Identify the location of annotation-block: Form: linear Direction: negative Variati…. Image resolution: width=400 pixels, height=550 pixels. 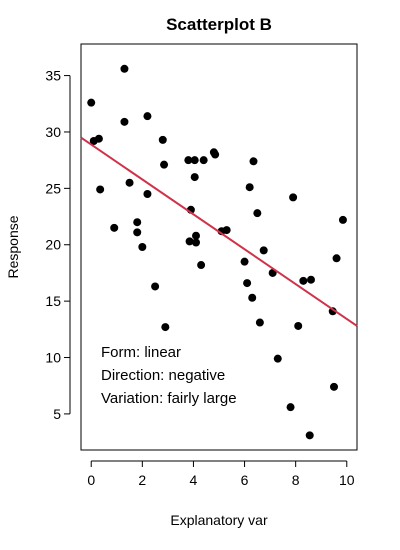
(169, 375).